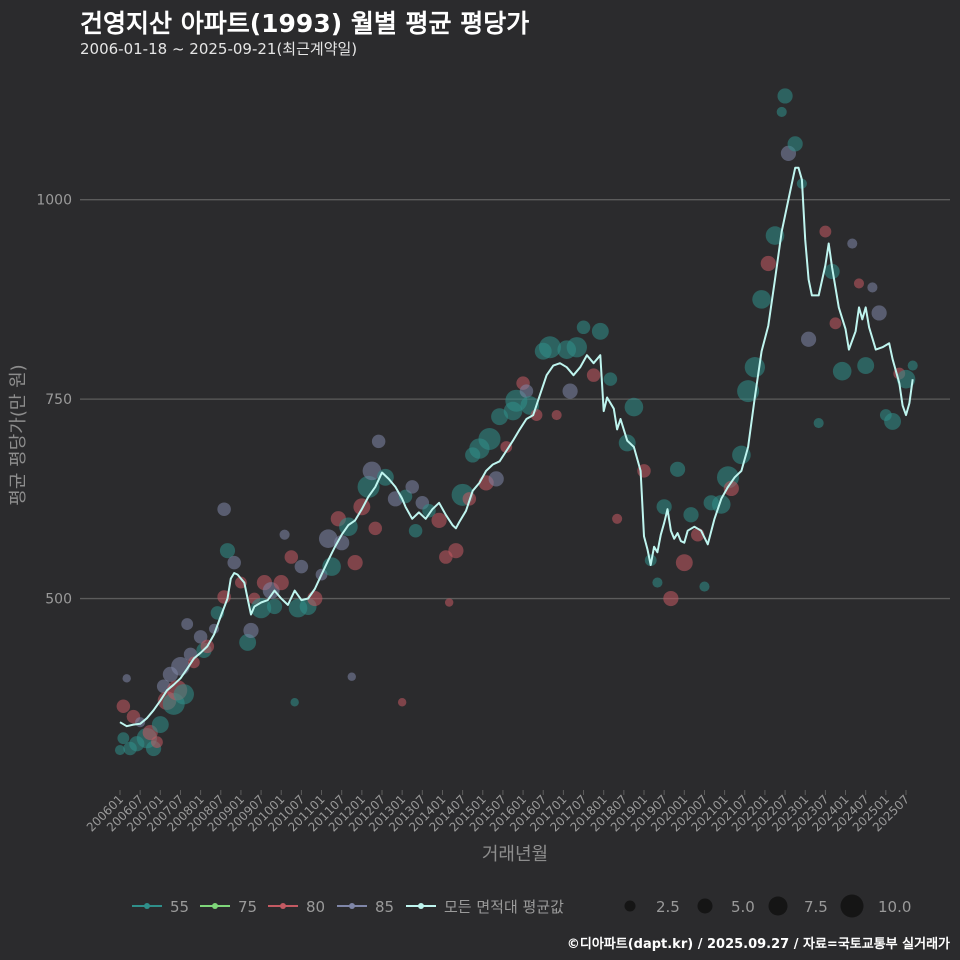 Image resolution: width=960 pixels, height=960 pixels. What do you see at coordinates (504, 907) in the screenshot?
I see `legend-label: 모든 면적대 평균값` at bounding box center [504, 907].